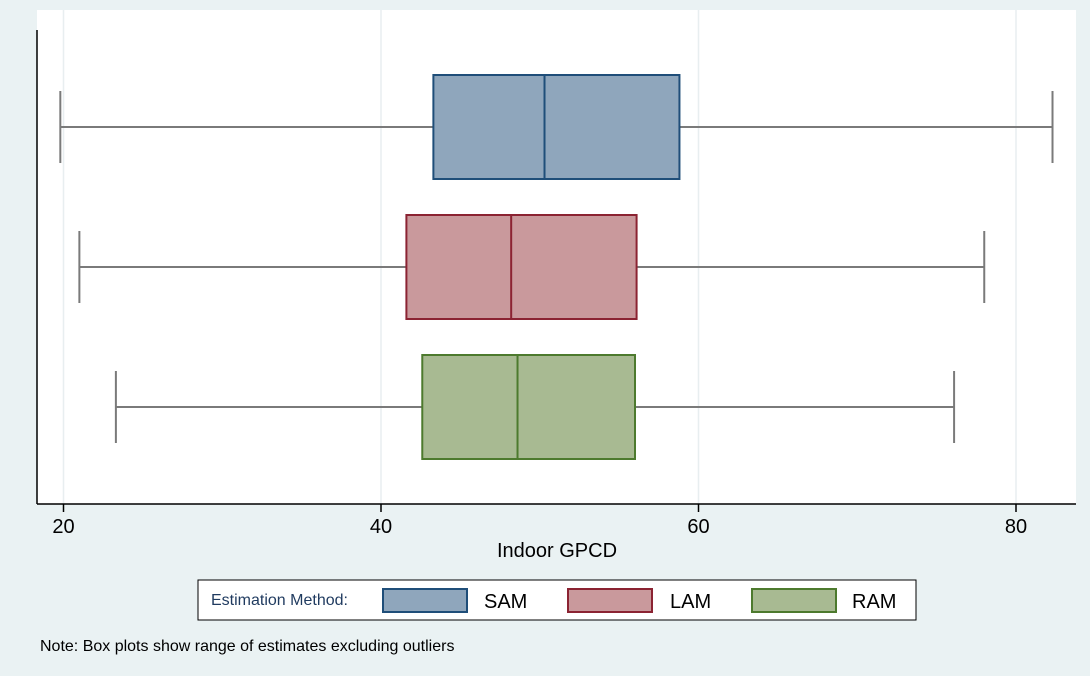 Image resolution: width=1090 pixels, height=676 pixels. Describe the element at coordinates (610, 600) in the screenshot. I see `legend-swatch-lam` at that location.